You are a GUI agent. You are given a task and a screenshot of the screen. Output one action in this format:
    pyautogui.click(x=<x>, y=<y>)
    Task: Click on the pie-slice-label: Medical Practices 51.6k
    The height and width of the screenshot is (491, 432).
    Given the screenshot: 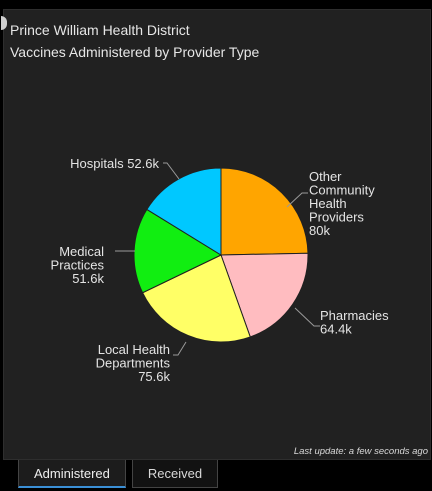 What is the action you would take?
    pyautogui.click(x=78, y=265)
    